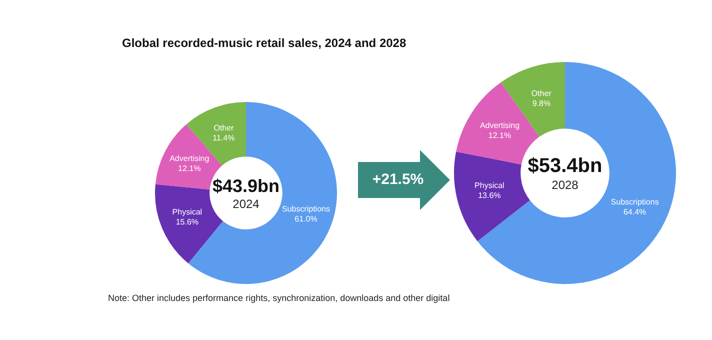  I want to click on data-label: 61.0%, so click(306, 219).